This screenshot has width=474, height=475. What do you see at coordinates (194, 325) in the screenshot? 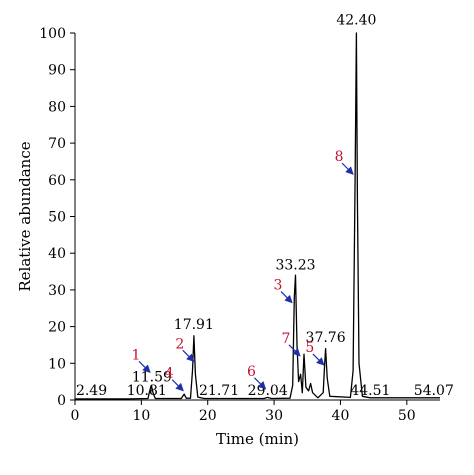
I see `peak-label: 17.91` at bounding box center [194, 325].